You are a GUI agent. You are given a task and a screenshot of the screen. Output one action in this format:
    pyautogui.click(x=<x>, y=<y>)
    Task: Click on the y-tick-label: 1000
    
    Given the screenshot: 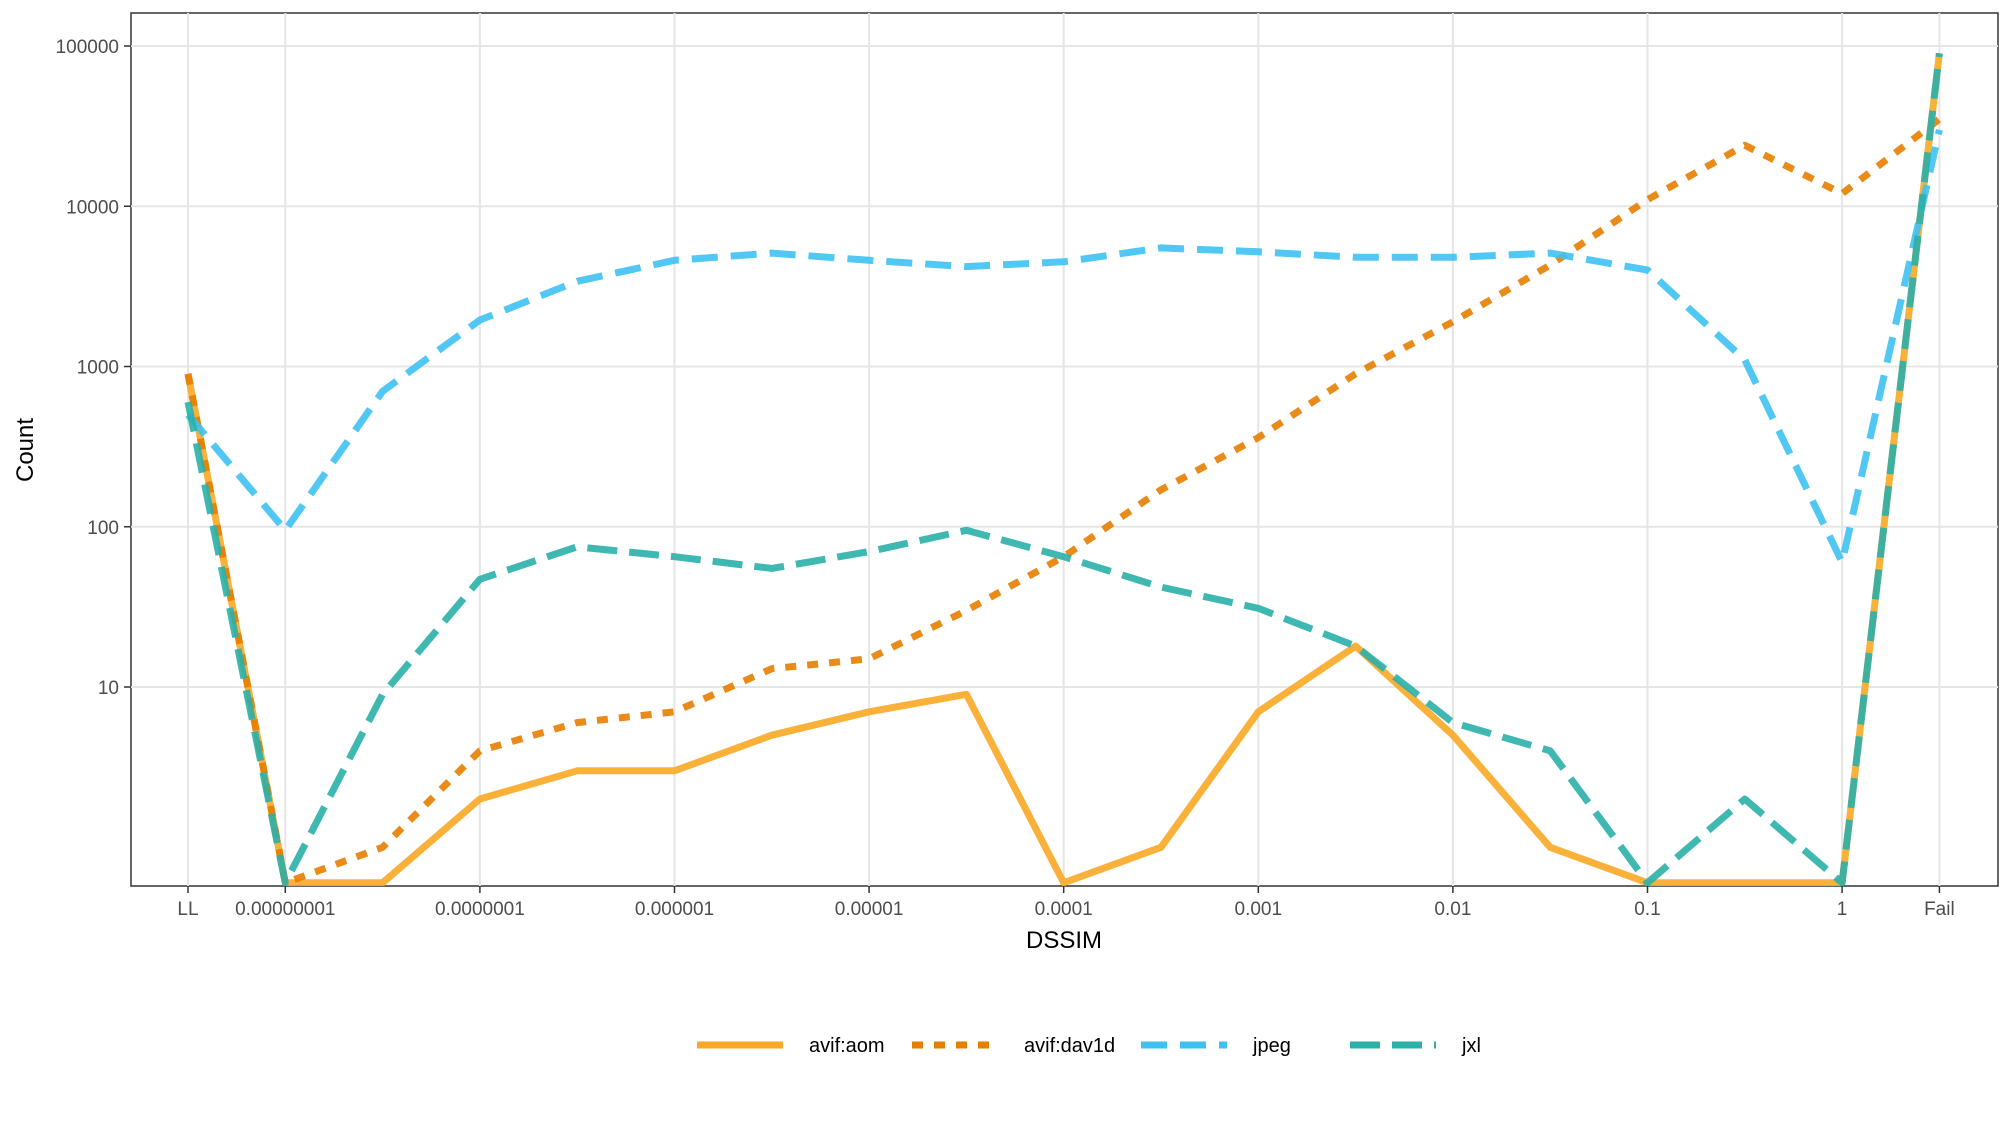 What is the action you would take?
    pyautogui.click(x=98, y=368)
    